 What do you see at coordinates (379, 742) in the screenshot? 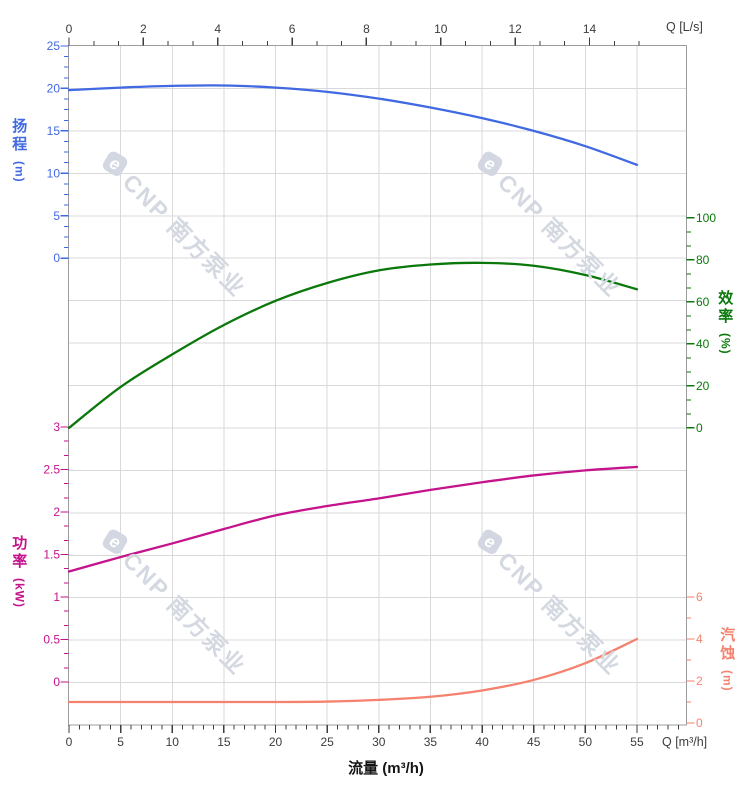
I see `bottom-axis-tick-label: 30` at bounding box center [379, 742].